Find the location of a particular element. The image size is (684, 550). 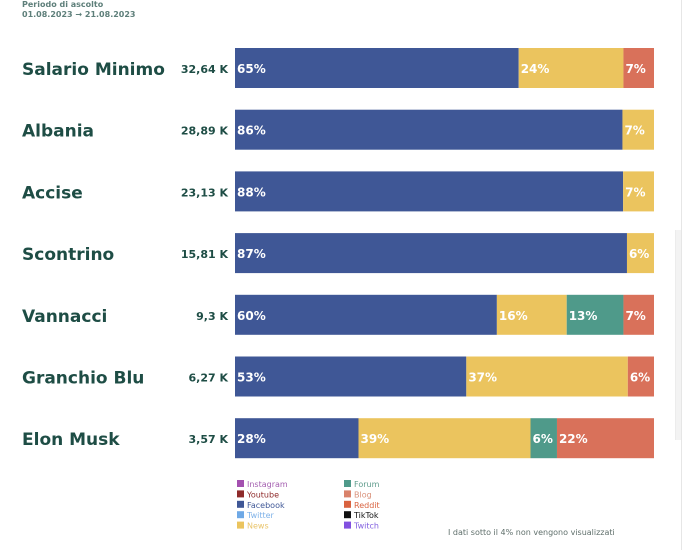

legend-item: Youtube is located at coordinates (258, 494).